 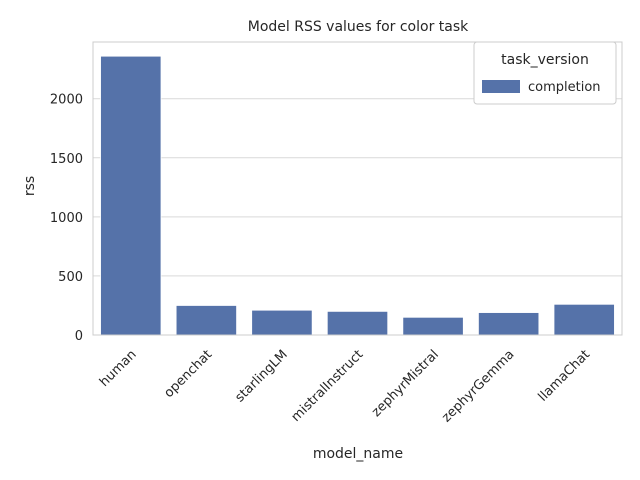 I want to click on x-tick-label: llamaChat, so click(x=564, y=375).